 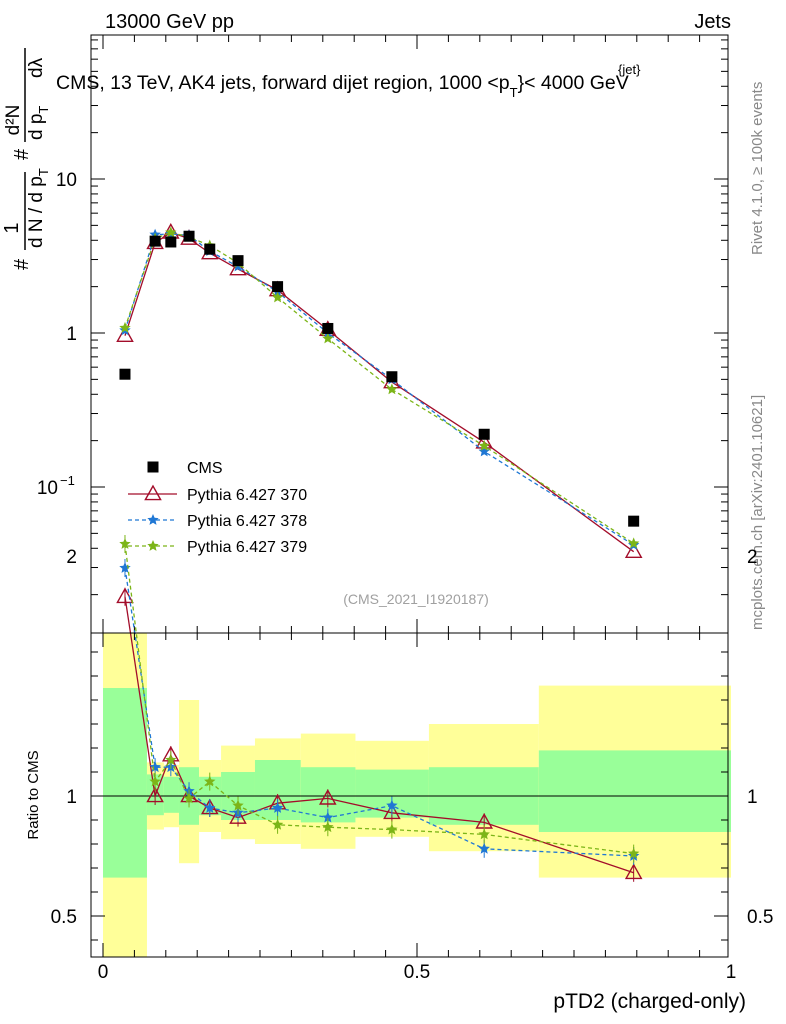 I want to click on header-left-label: 13000 GeV pp, so click(x=169, y=22).